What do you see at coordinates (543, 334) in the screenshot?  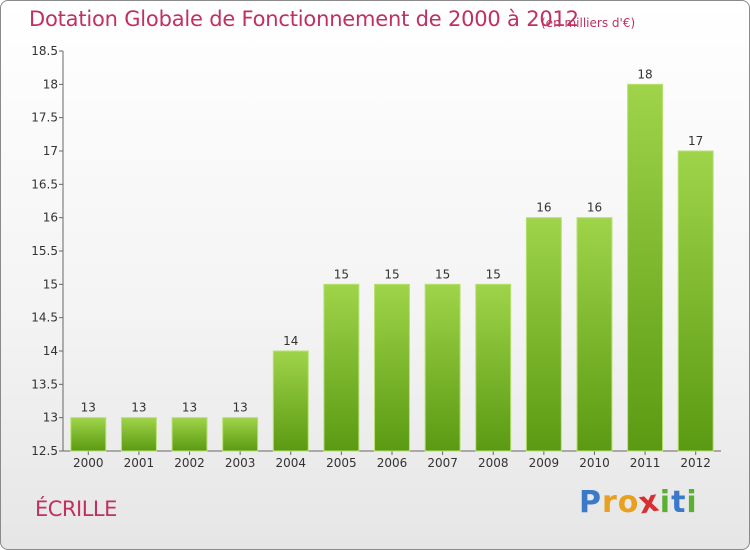 I see `bar-2009` at bounding box center [543, 334].